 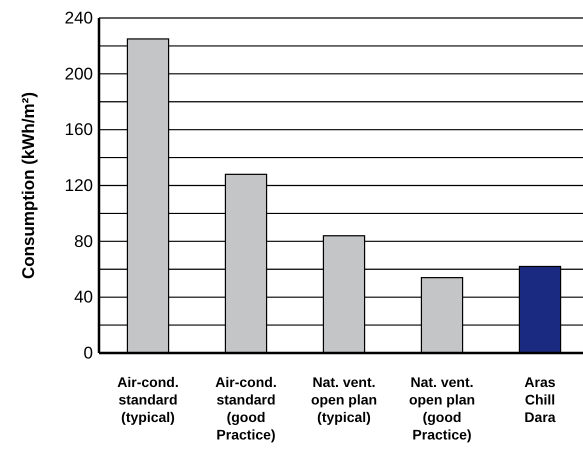 I want to click on y-axis-title: Consumption (kWh/m²), so click(x=28, y=185).